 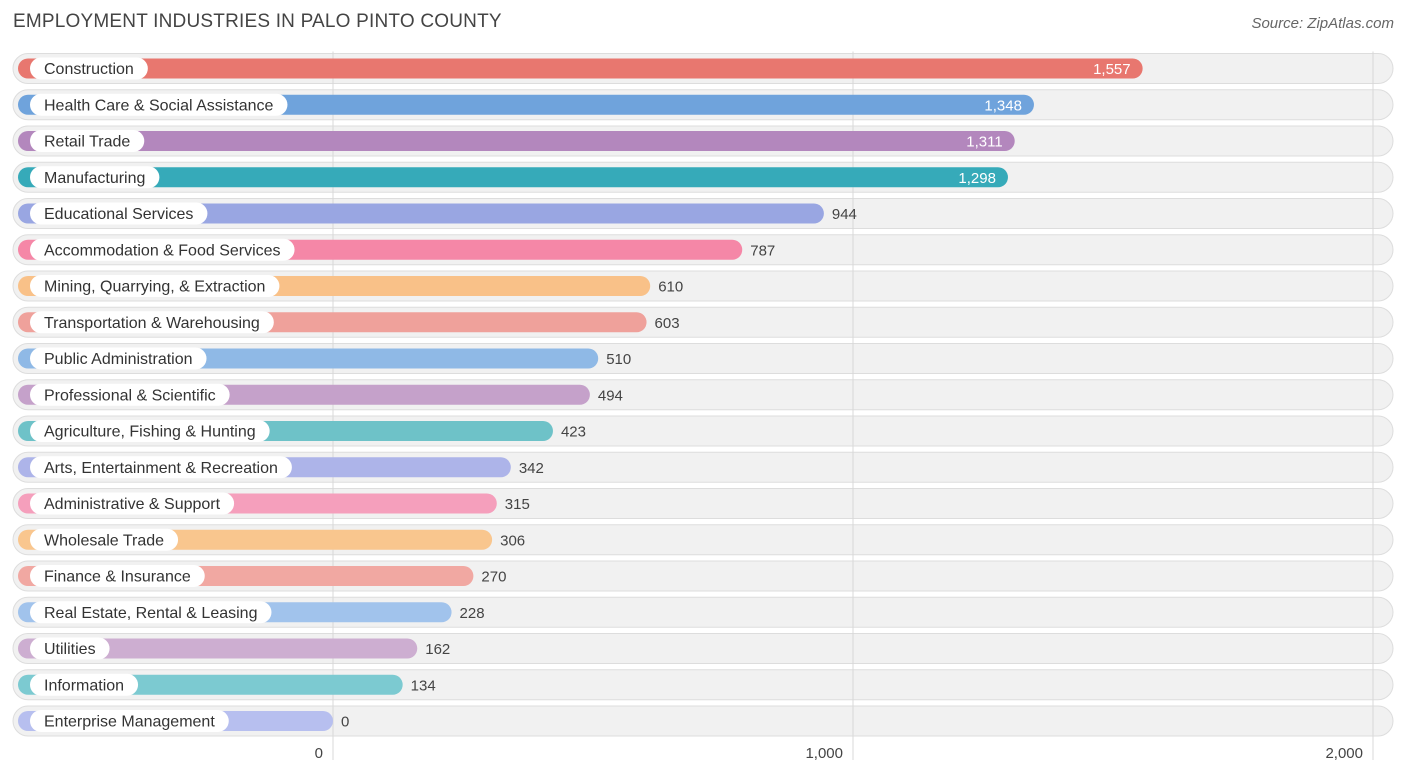 What do you see at coordinates (703, 721) in the screenshot?
I see `row-background` at bounding box center [703, 721].